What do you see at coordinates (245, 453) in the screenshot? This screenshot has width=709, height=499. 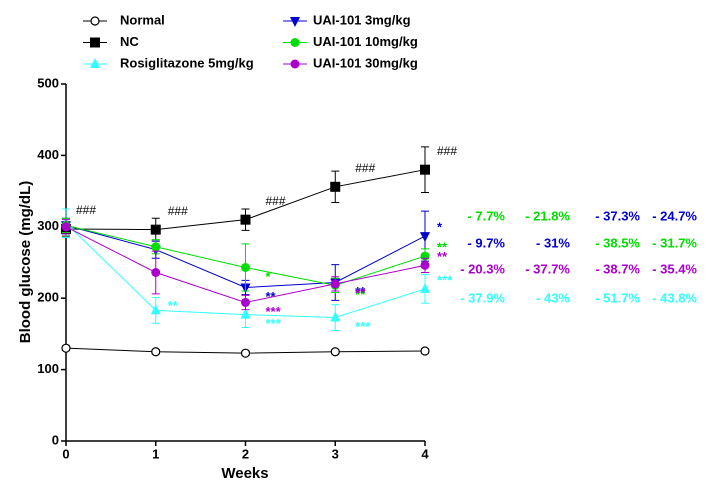 I see `x-tick-label: 2` at bounding box center [245, 453].